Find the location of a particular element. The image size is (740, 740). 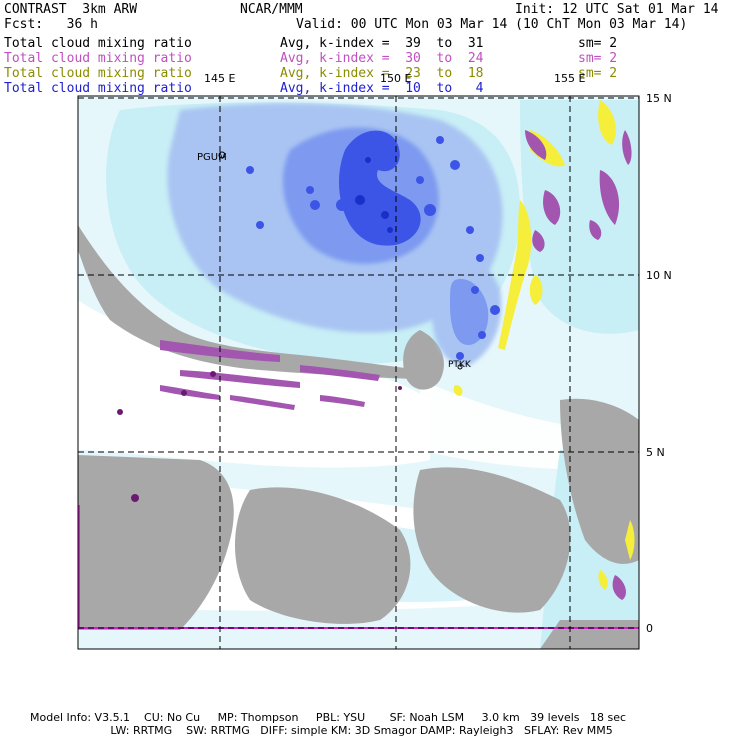

field-stat-4: Avg, k-index = 10 to 4 is located at coordinates (382, 88).